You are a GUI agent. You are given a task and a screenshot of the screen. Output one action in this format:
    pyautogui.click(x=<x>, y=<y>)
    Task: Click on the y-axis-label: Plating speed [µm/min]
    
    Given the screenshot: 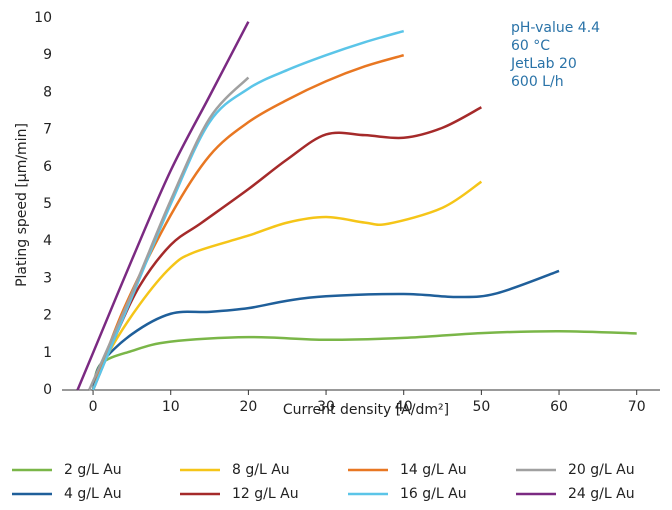 What is the action you would take?
    pyautogui.click(x=22, y=205)
    